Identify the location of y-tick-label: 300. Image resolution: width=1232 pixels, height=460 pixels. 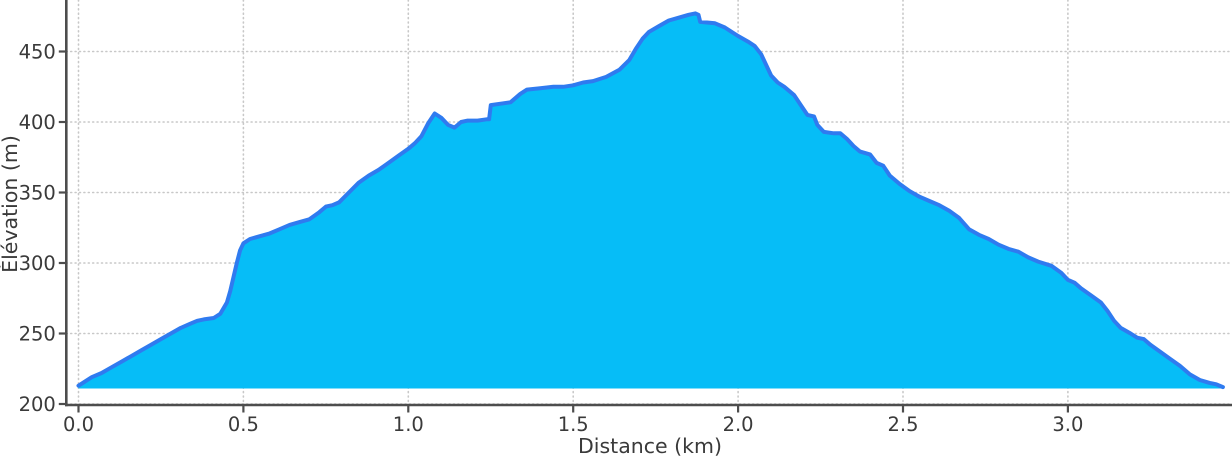
(37, 263).